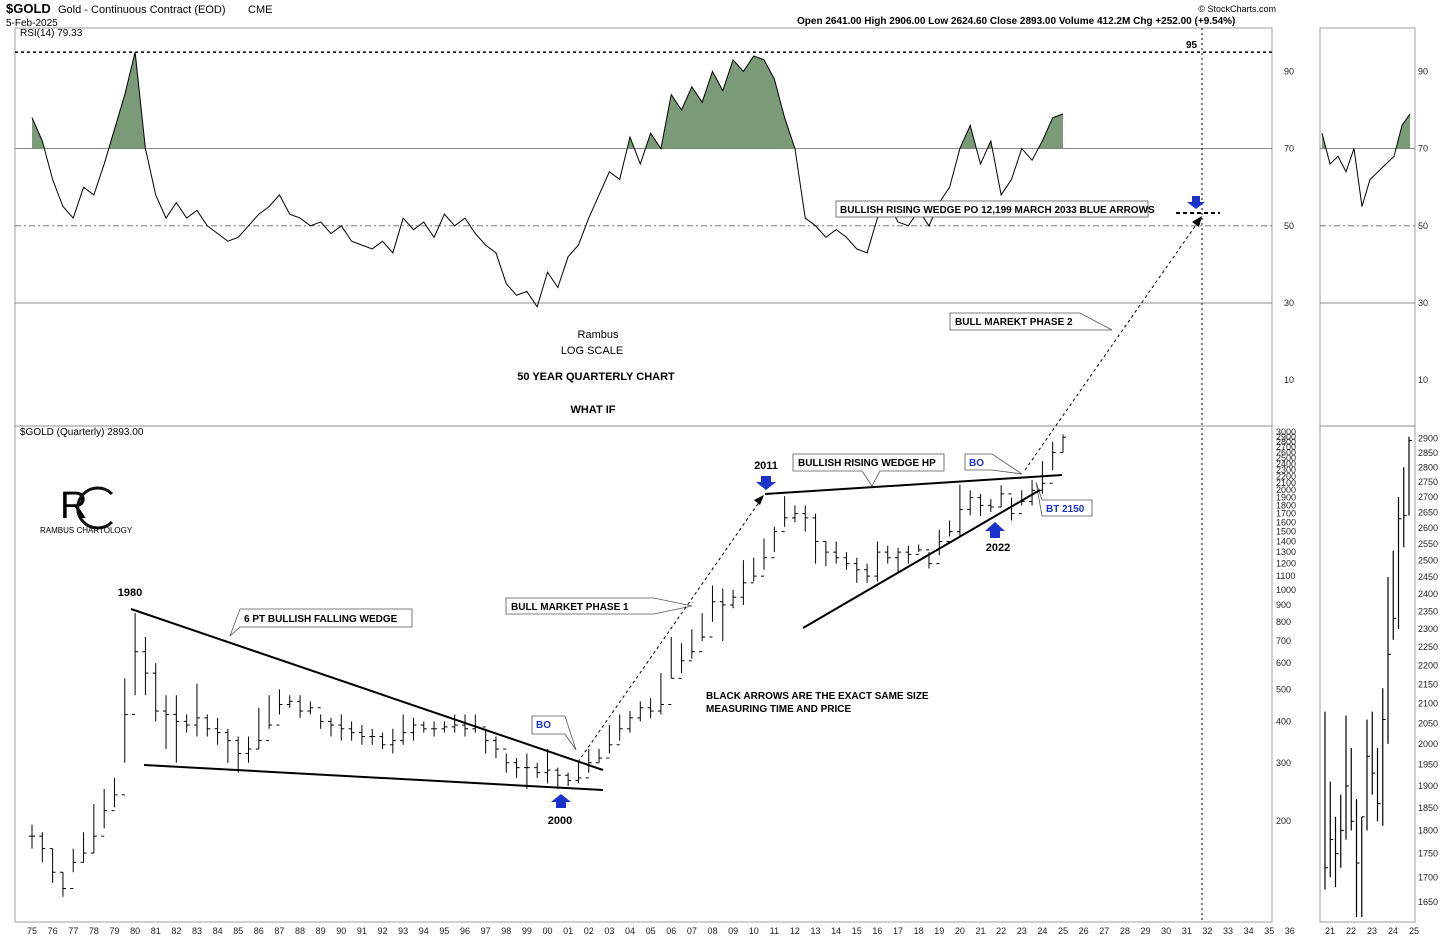 The width and height of the screenshot is (1456, 939). Describe the element at coordinates (1372, 931) in the screenshot. I see `inset-x-tick-label: 23` at that location.